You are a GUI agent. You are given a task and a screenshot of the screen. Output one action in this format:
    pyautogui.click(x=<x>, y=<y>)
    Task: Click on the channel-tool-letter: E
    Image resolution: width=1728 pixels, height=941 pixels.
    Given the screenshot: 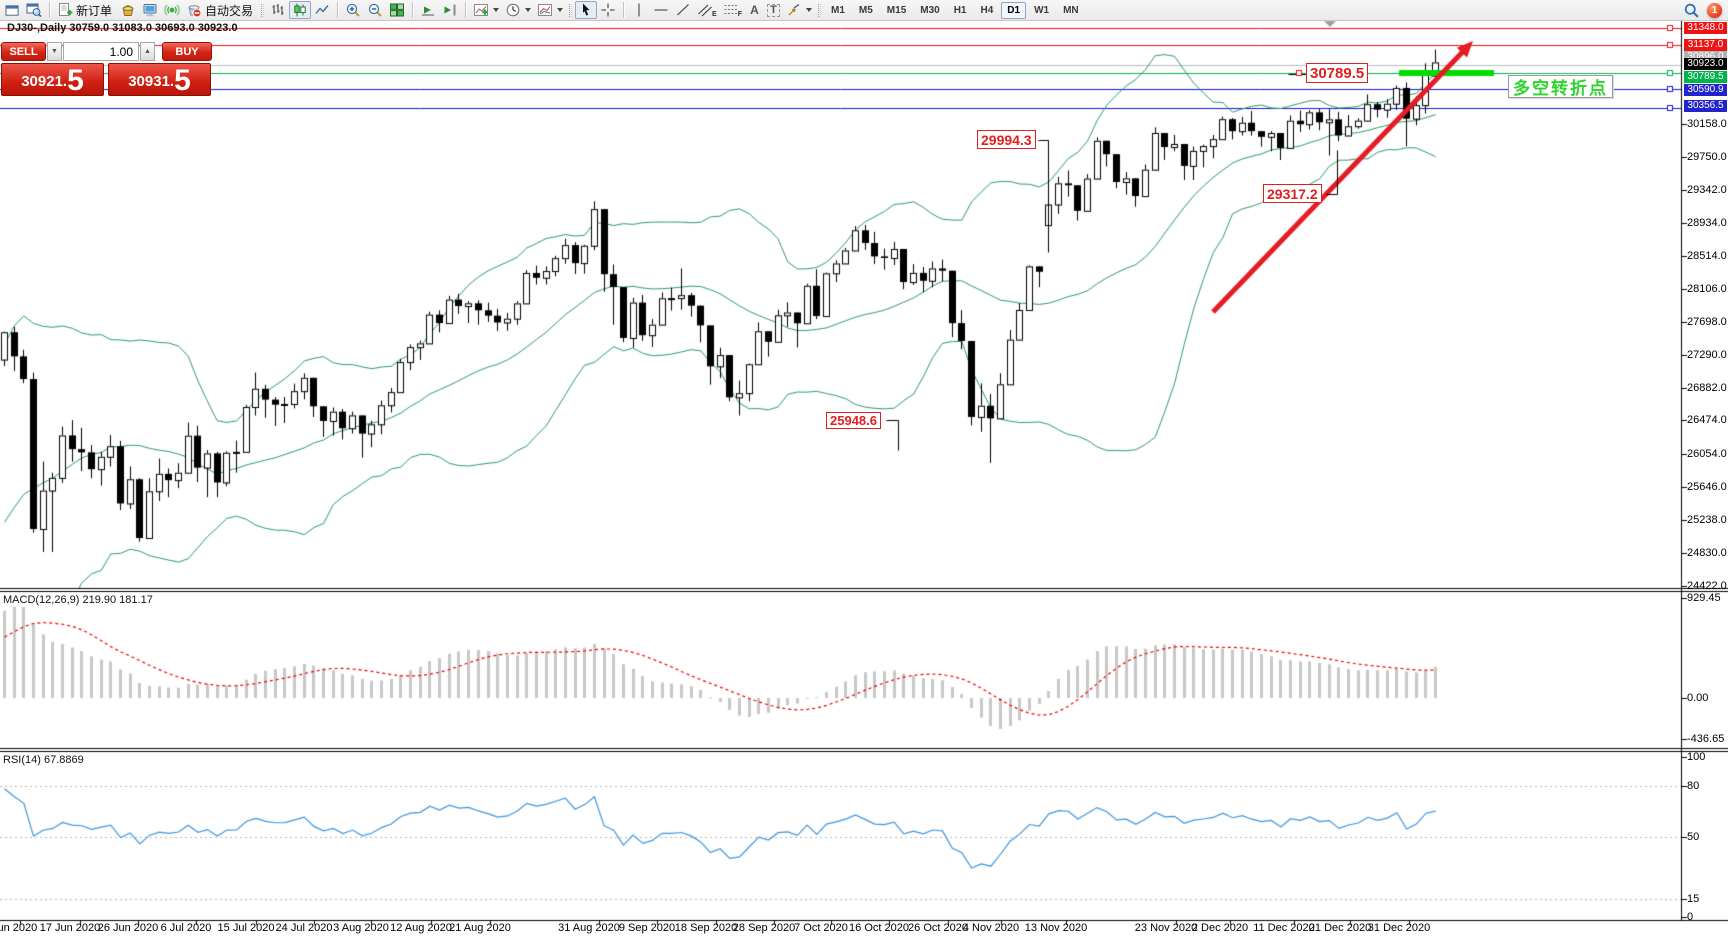 What is the action you would take?
    pyautogui.click(x=714, y=14)
    